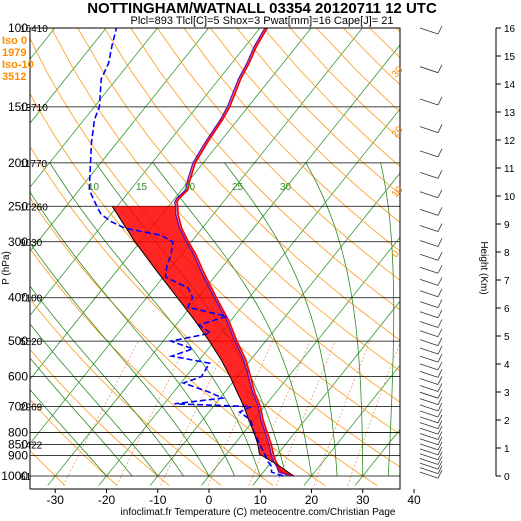 The image size is (521, 521). Describe the element at coordinates (68, 433) in the screenshot. I see `moist-adiabat` at that location.